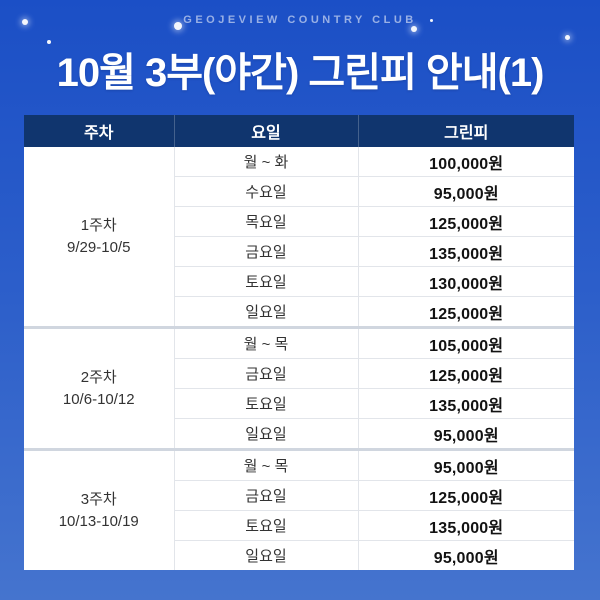 Image resolution: width=600 pixels, height=600 pixels. What do you see at coordinates (99, 131) in the screenshot?
I see `col-header-week: 주차` at bounding box center [99, 131].